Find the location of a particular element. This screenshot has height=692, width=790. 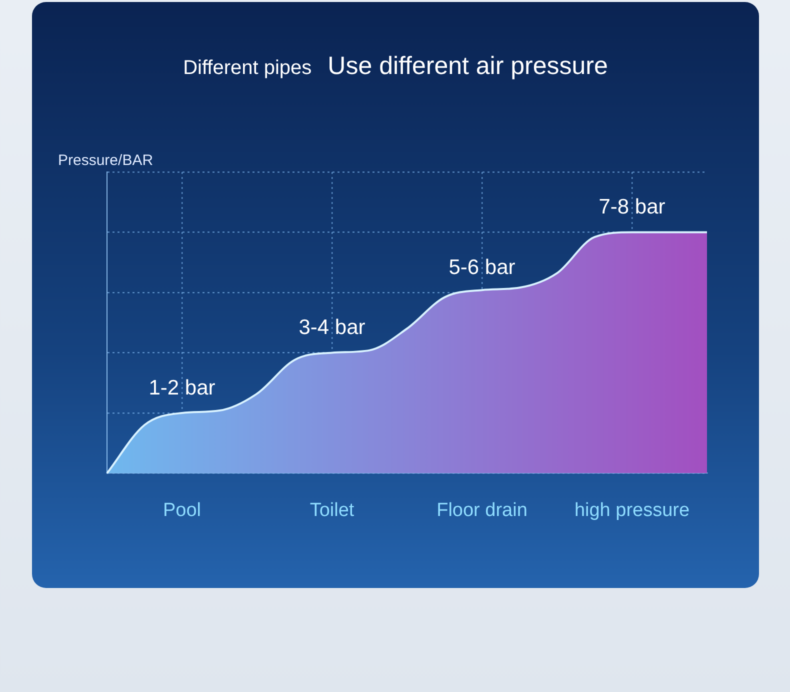

x-tick-label: Toilet is located at coordinates (332, 510).